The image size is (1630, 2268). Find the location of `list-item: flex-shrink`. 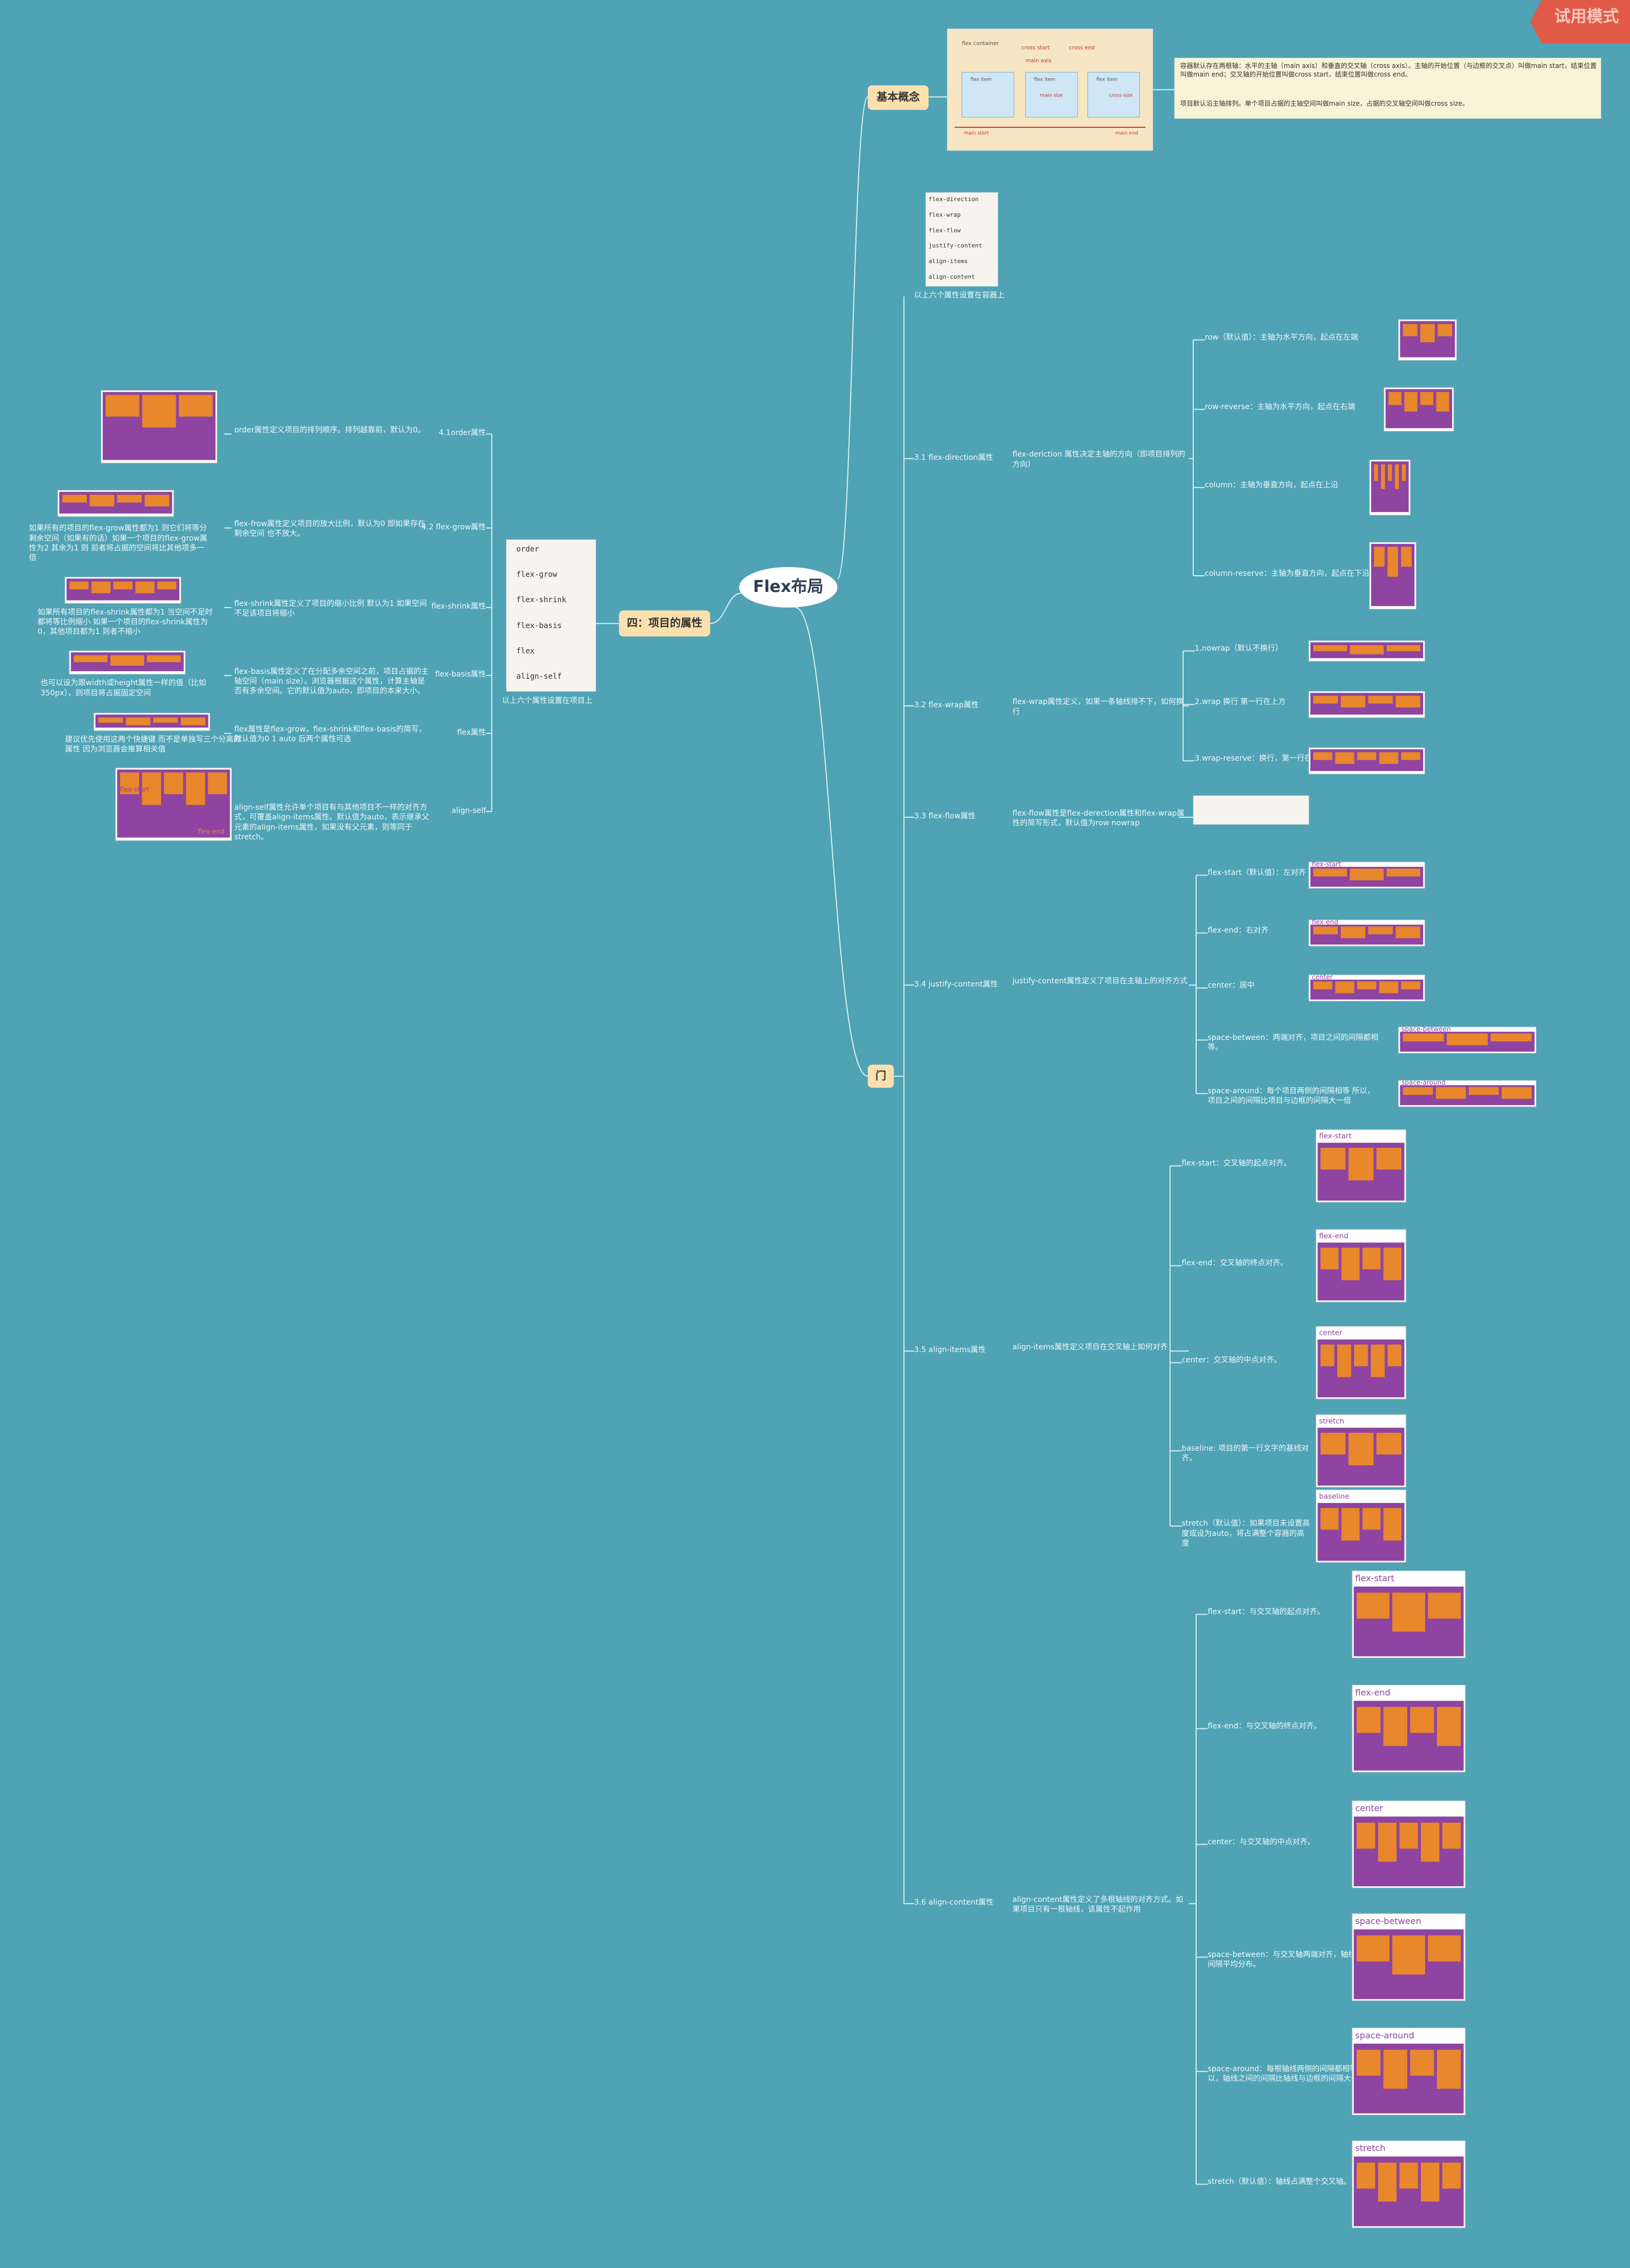

list-item: flex-shrink is located at coordinates (541, 600).